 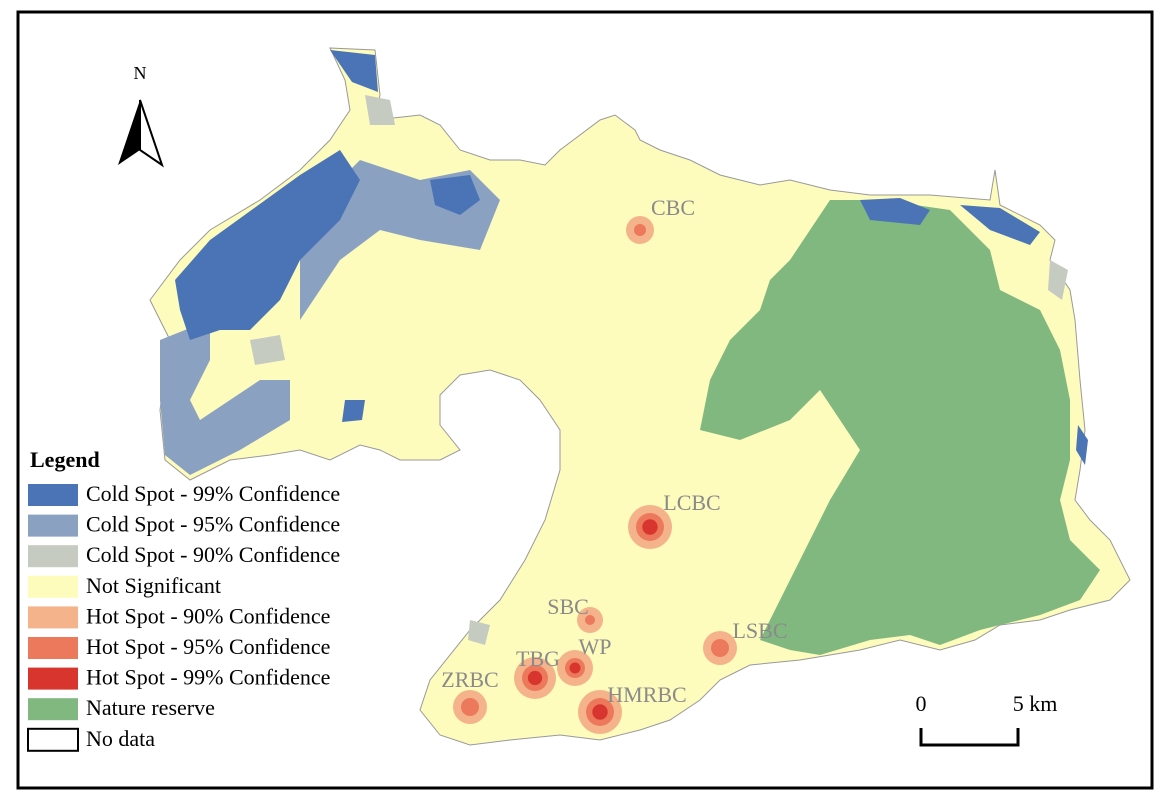 I want to click on legend-label: Cold Spot - 95% Confidence, so click(x=213, y=524).